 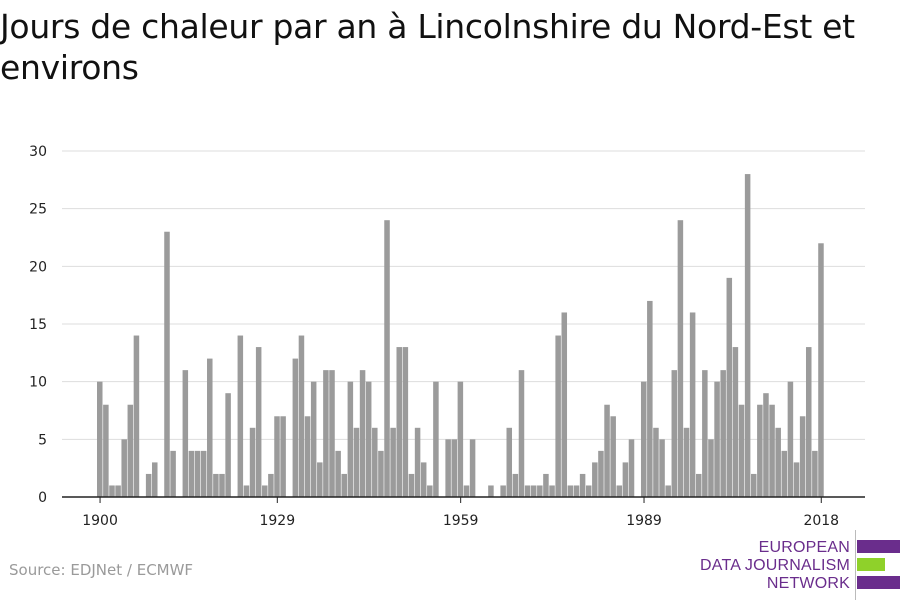 What do you see at coordinates (38, 325) in the screenshot?
I see `y-axis-ticks: 0 5 10 15 20 25 30` at bounding box center [38, 325].